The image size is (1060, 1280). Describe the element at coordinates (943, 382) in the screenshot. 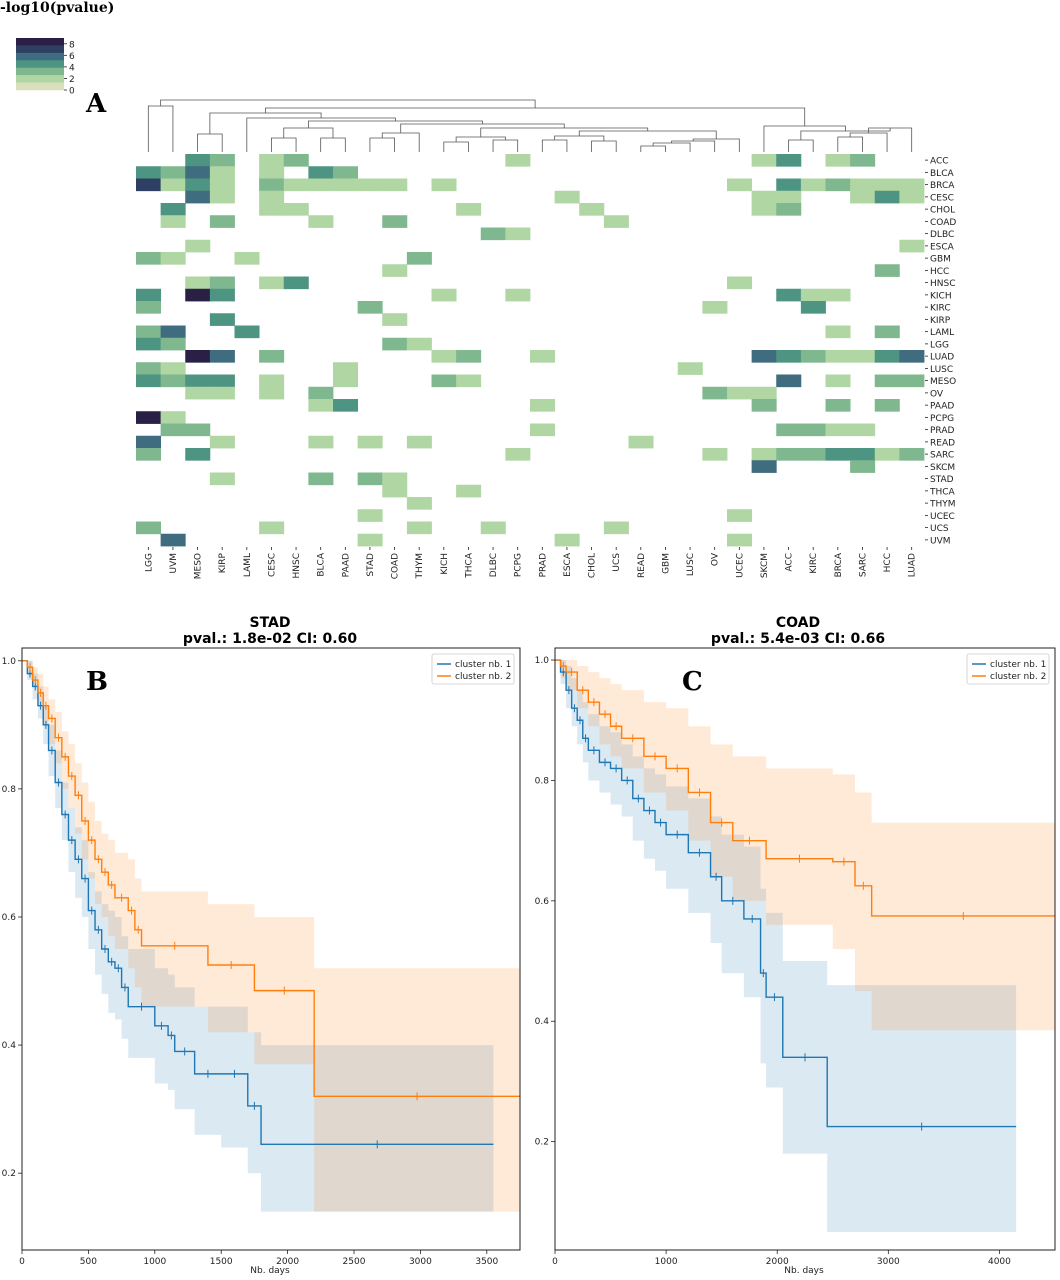

I see `heatmap-row-label: MESO` at that location.